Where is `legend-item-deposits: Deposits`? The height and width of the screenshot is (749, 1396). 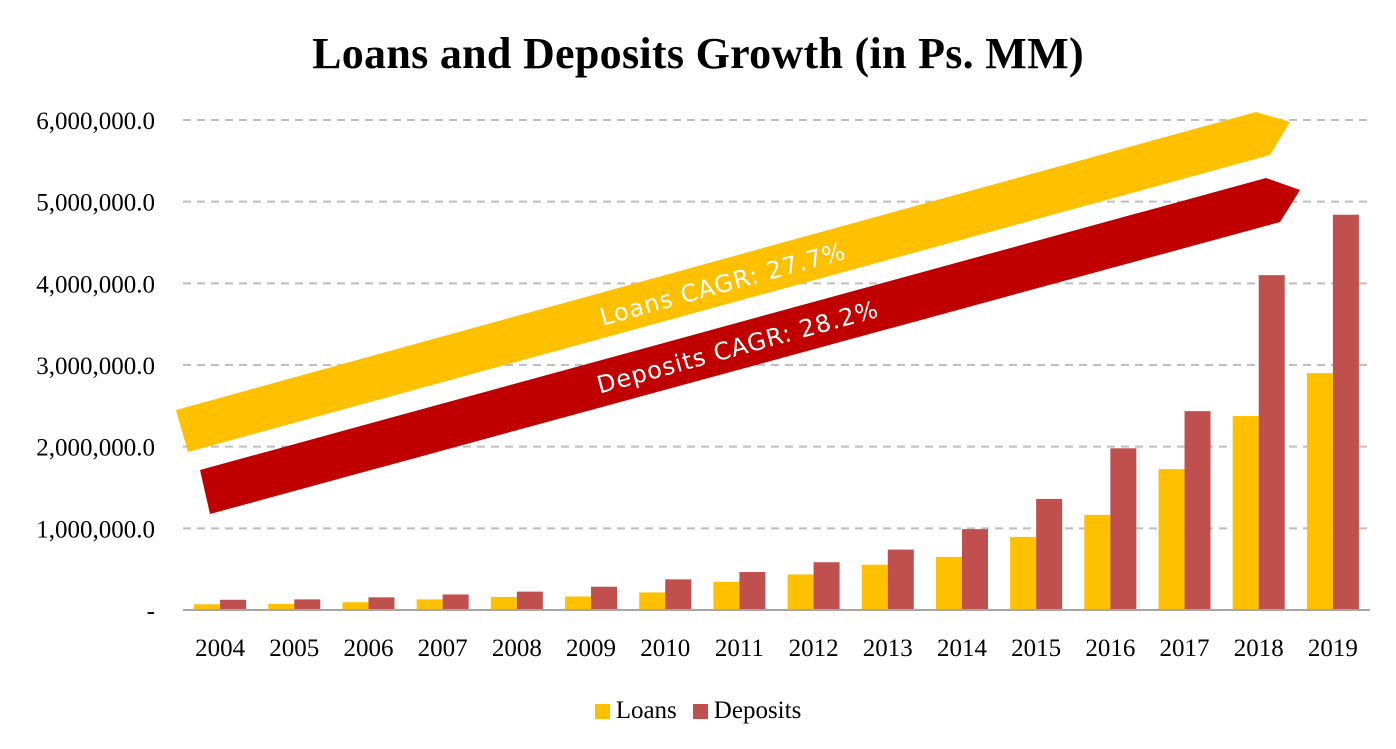
legend-item-deposits: Deposits is located at coordinates (747, 711).